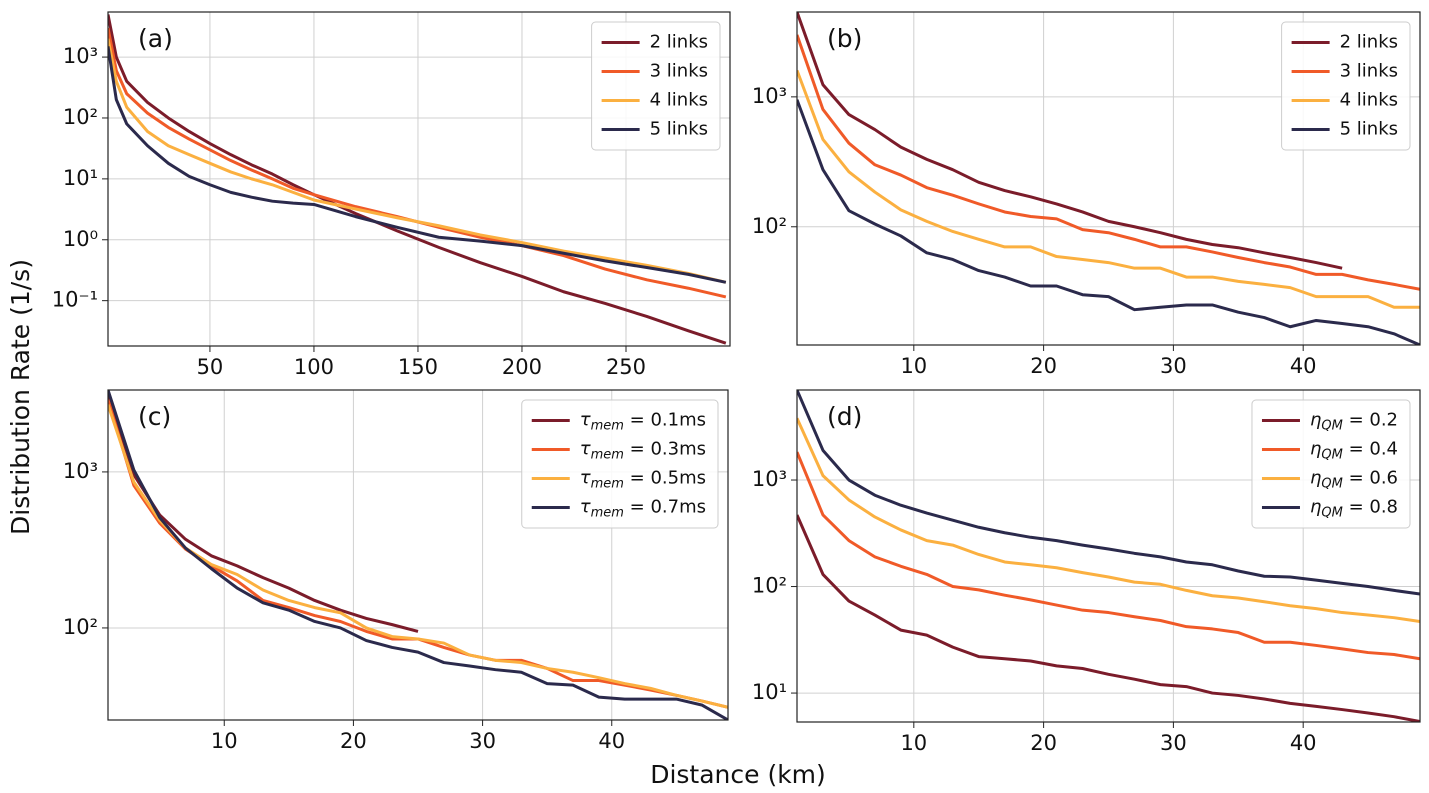  What do you see at coordinates (314, 367) in the screenshot?
I see `x-tick-label: 100` at bounding box center [314, 367].